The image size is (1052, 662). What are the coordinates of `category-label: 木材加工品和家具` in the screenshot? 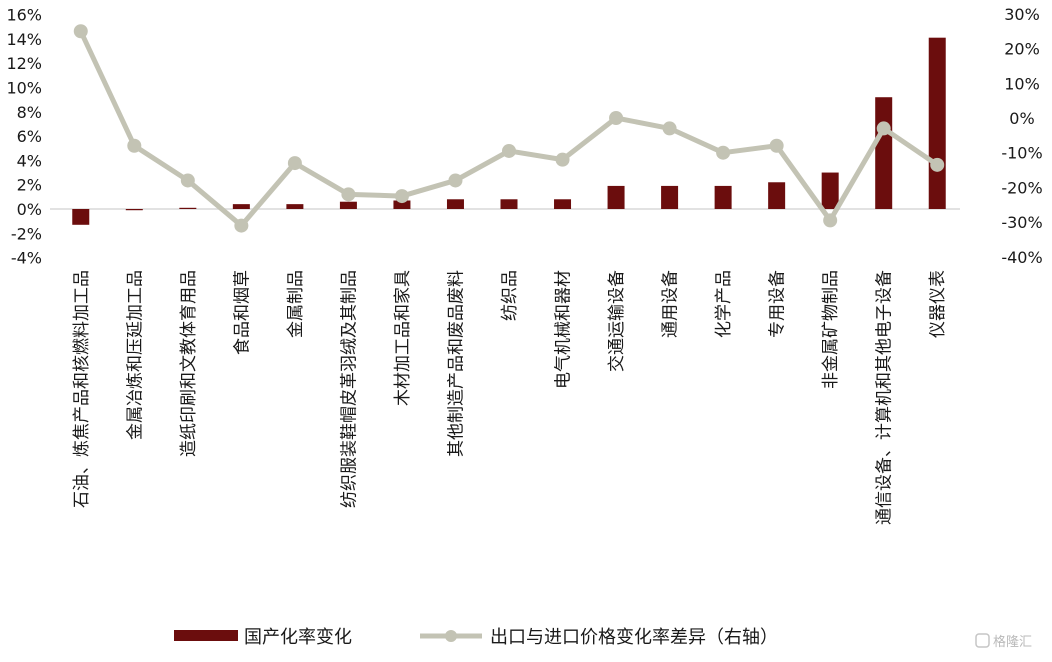 It's located at (403, 338).